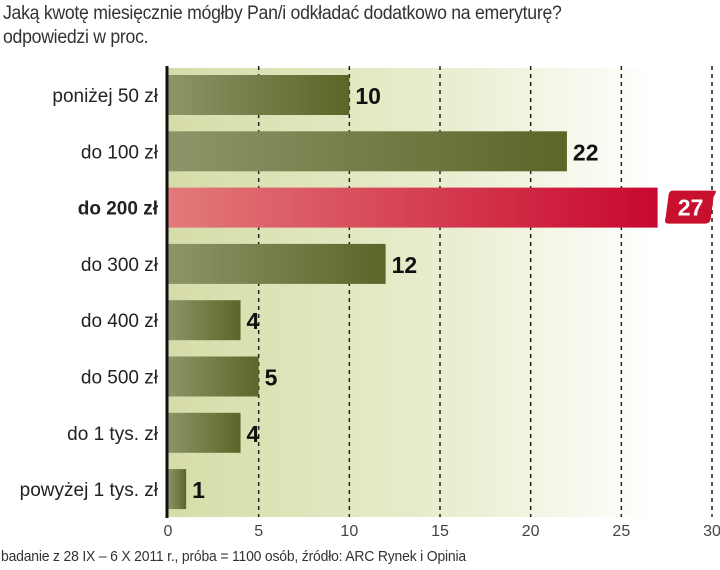 This screenshot has width=720, height=570. What do you see at coordinates (76, 37) in the screenshot?
I see `chart-subtitle: odpowiedzi w proc.` at bounding box center [76, 37].